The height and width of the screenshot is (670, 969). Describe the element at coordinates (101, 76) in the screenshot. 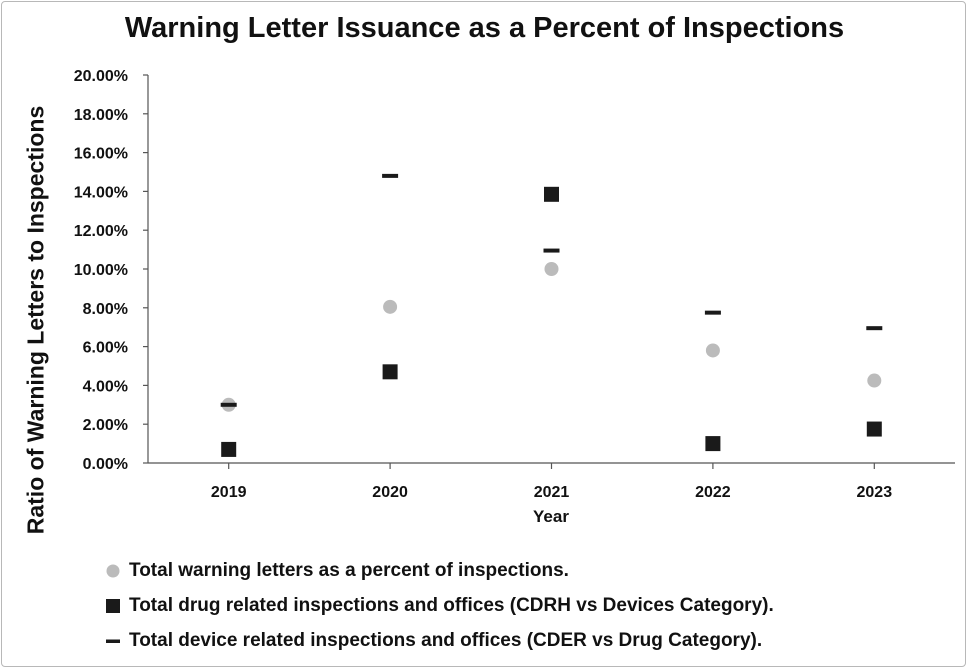

I see `y-tick-label: 20.00%` at that location.